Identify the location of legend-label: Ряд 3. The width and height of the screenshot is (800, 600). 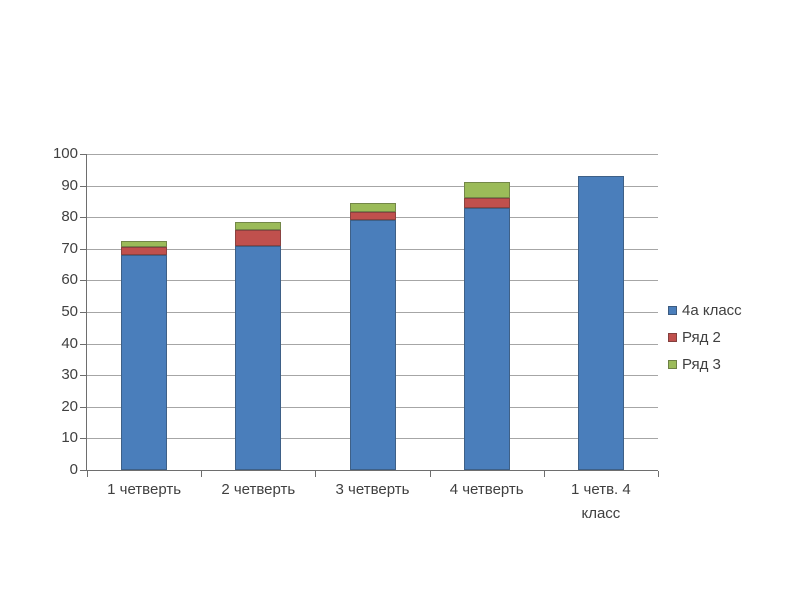
(701, 364).